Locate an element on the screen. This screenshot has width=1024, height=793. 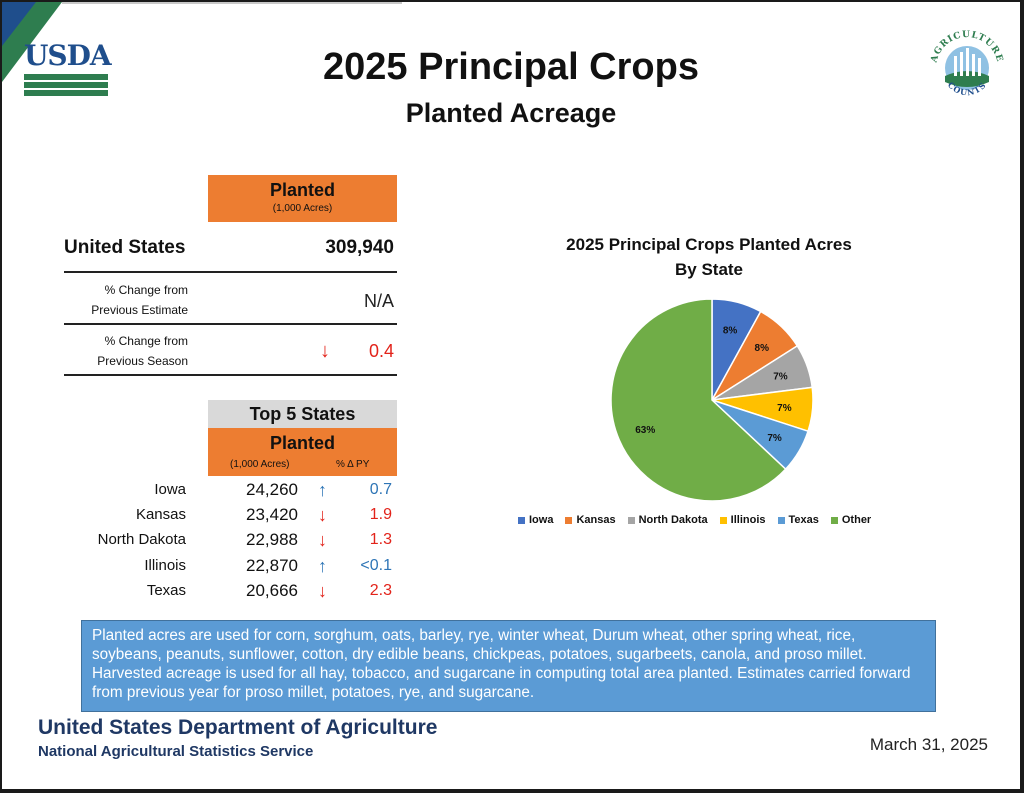
prev-season-value: 0.4 is located at coordinates (381, 351).